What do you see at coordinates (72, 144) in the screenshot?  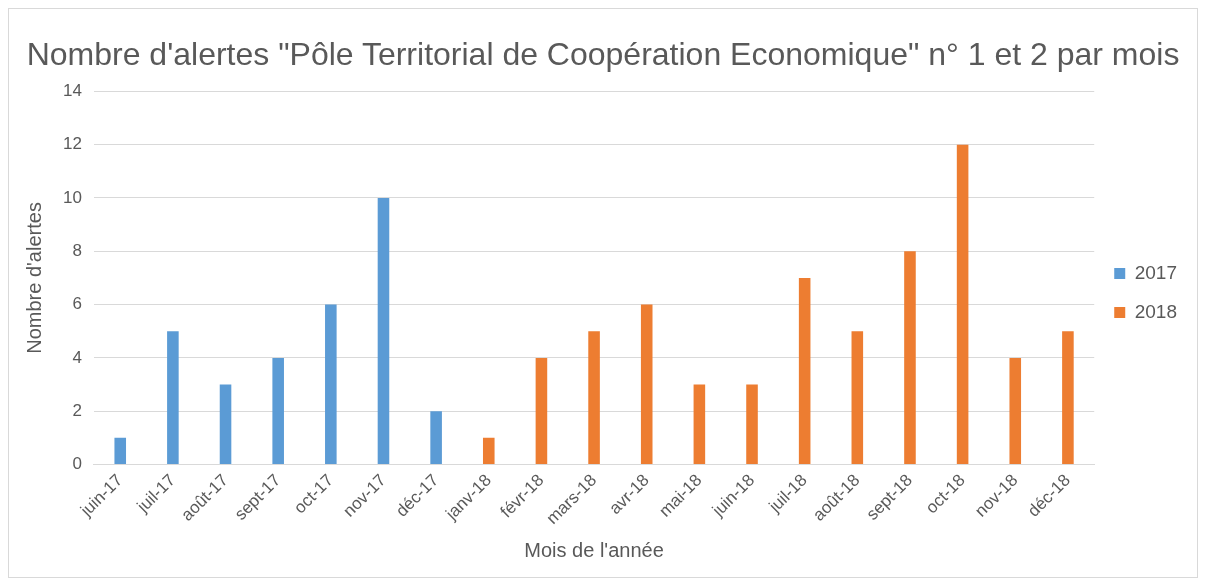 I see `y-tick-label: 12` at bounding box center [72, 144].